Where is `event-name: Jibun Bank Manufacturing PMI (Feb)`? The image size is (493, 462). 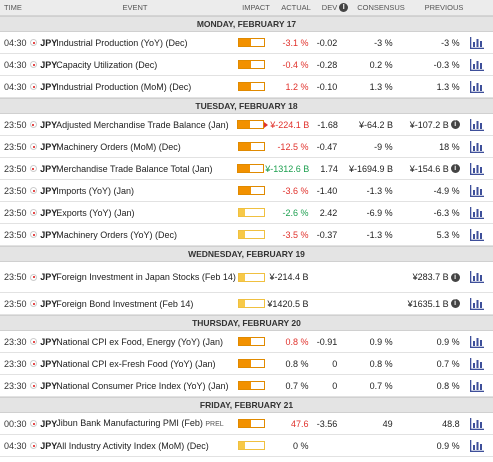 event-name: Jibun Bank Manufacturing PMI (Feb) is located at coordinates (129, 422).